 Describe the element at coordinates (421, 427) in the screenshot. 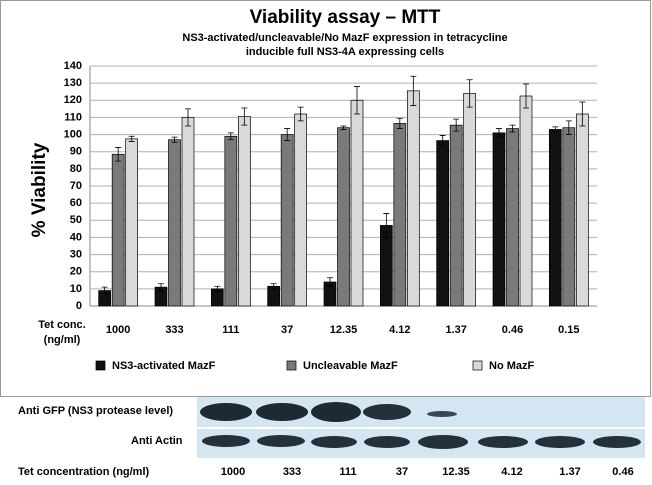

I see `blot-image` at that location.